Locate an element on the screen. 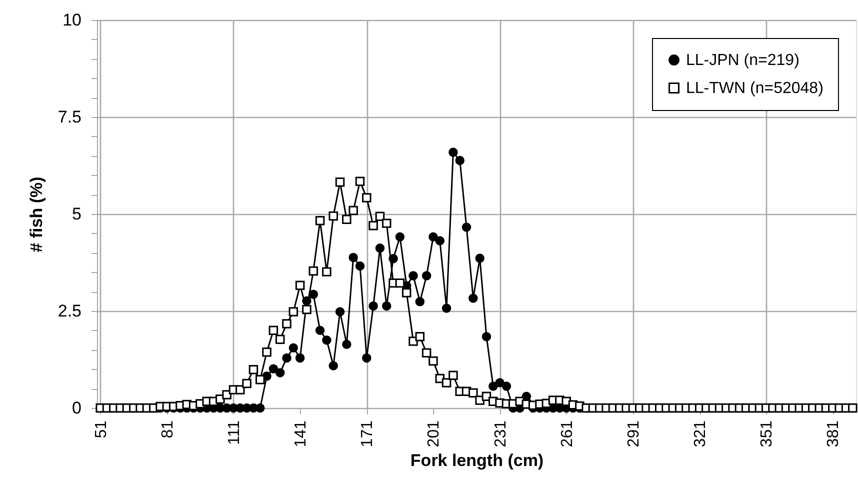  y-tick-label: 5 is located at coordinates (77, 214).